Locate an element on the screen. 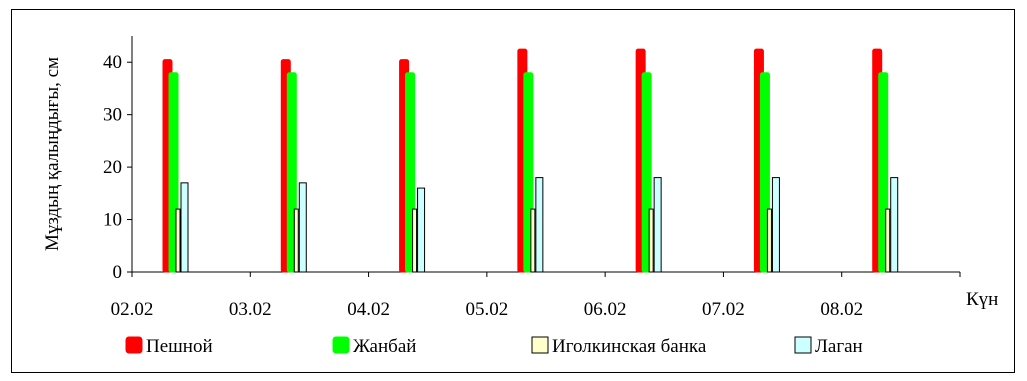 The image size is (1027, 381). bar-4-07.02 is located at coordinates (775, 225).